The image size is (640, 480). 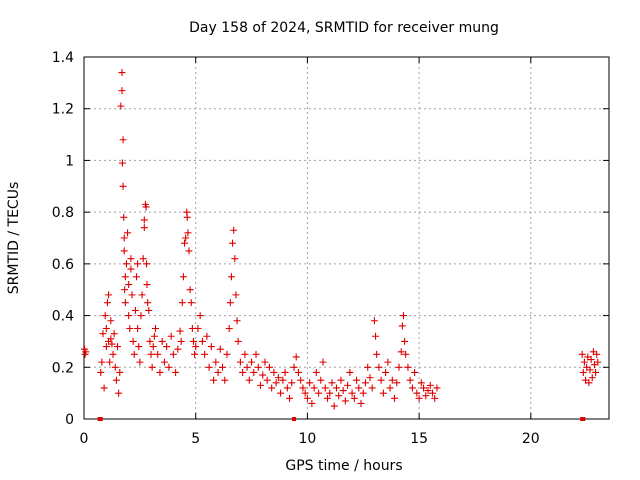 I want to click on edge-markers, so click(x=341, y=419).